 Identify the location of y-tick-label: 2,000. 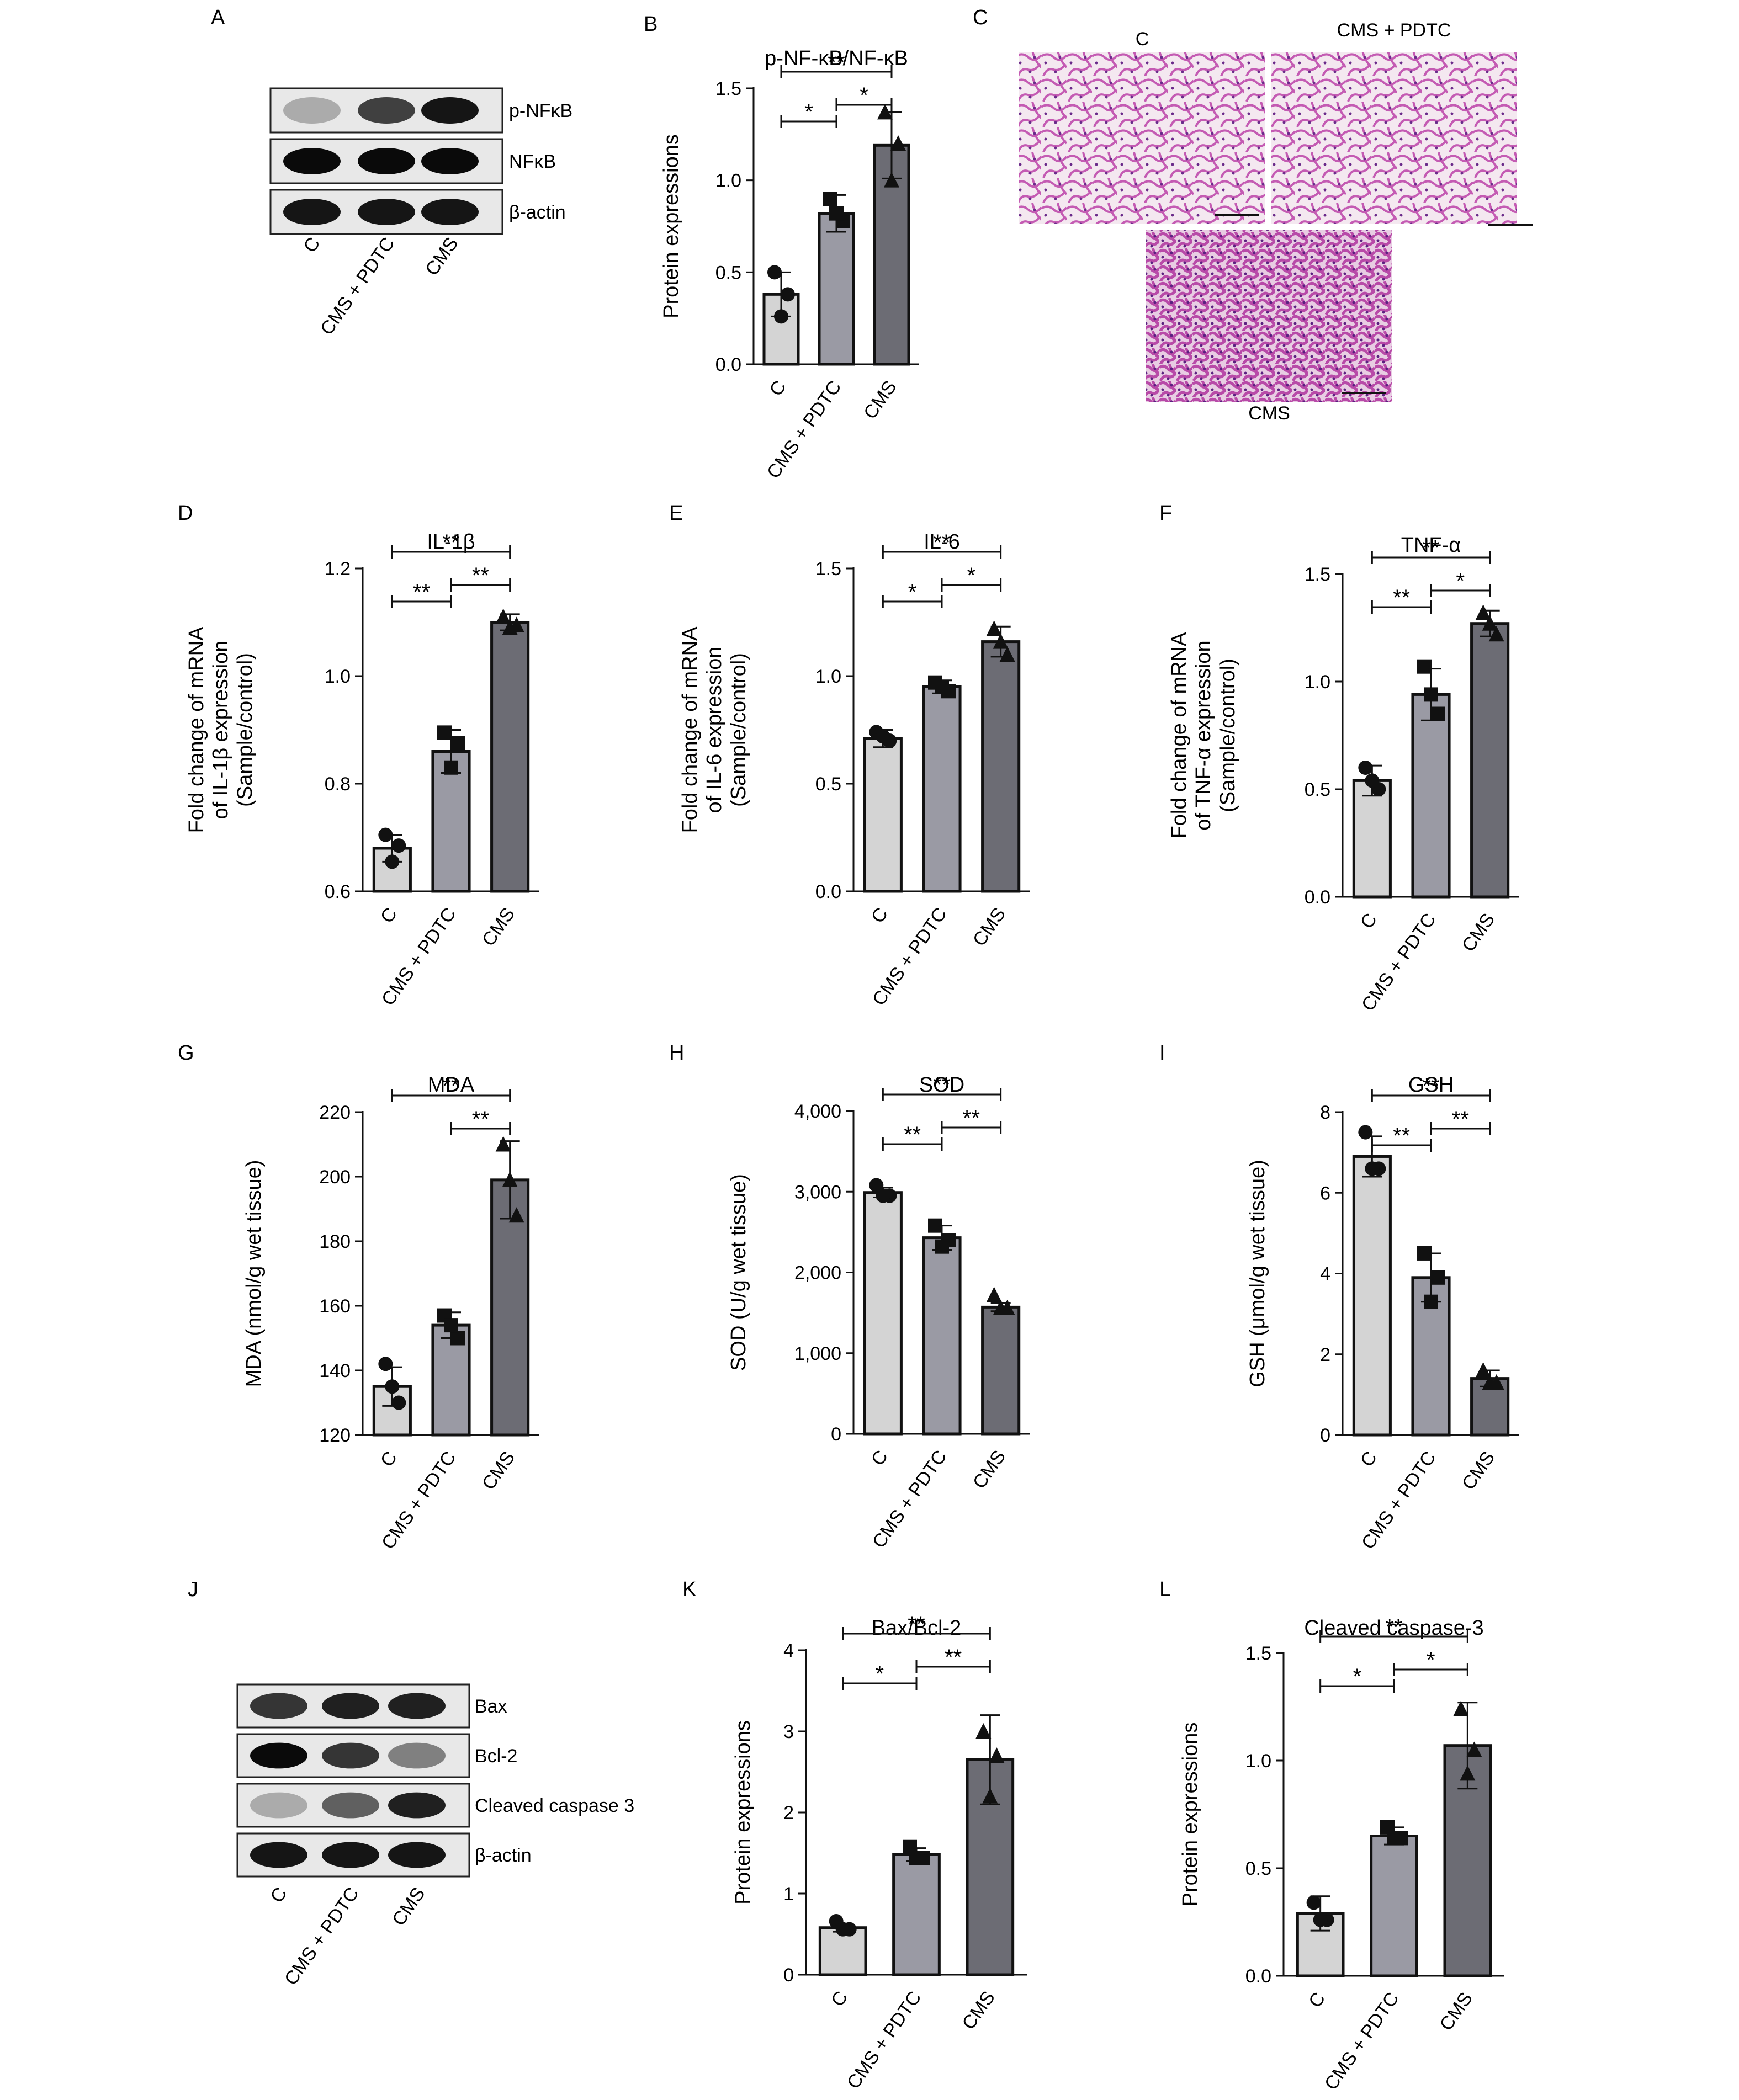
(817, 1273).